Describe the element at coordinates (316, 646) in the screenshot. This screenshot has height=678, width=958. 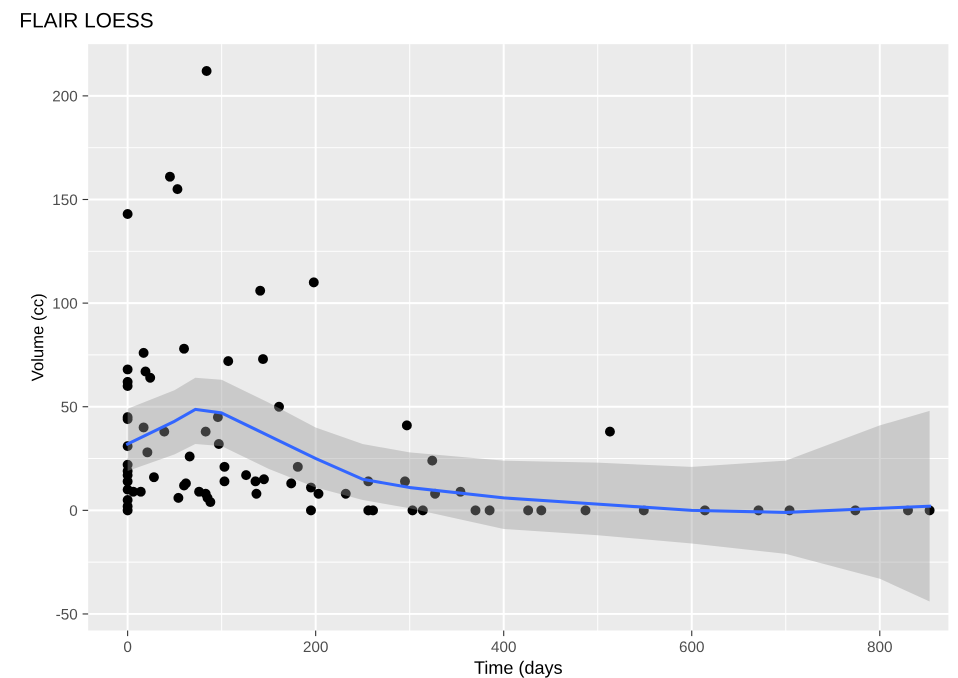
I see `x-tick-label: 200` at that location.